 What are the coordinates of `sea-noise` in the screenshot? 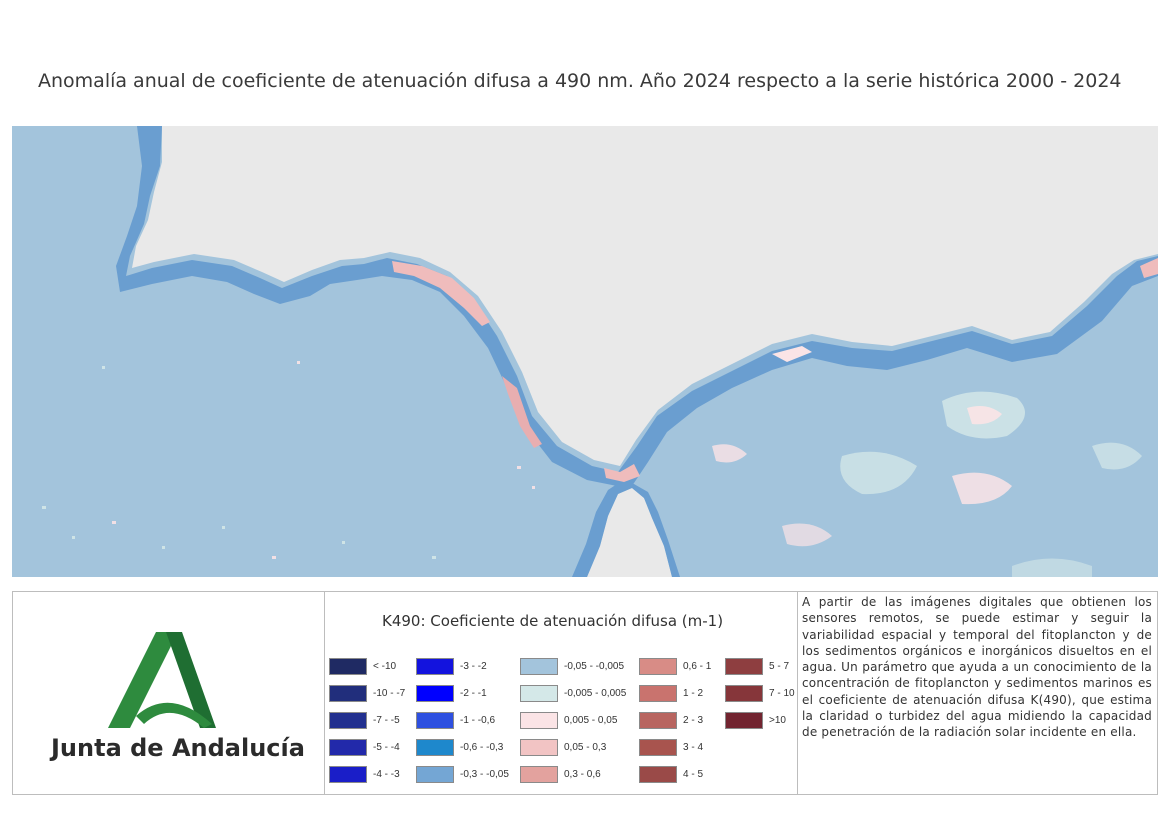 It's located at (288, 460).